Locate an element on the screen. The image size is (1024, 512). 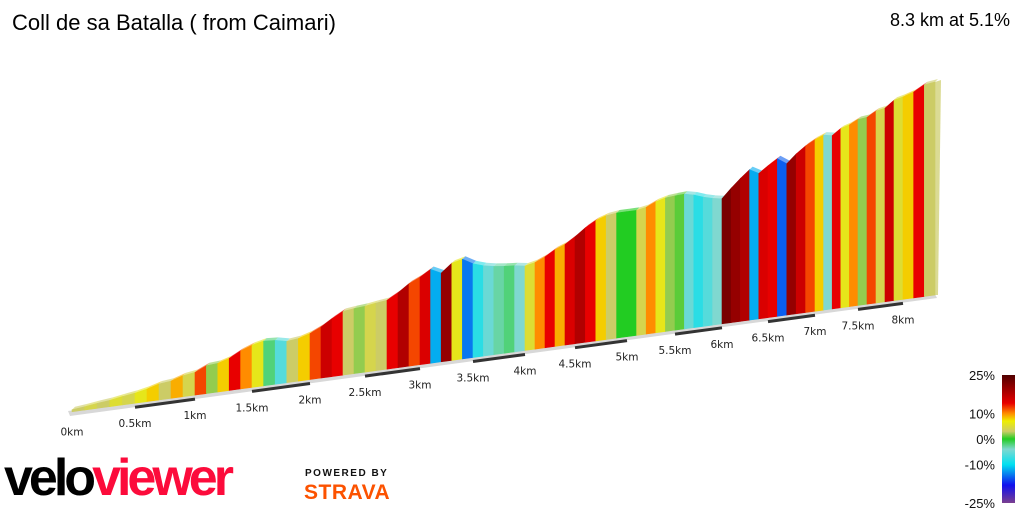
legend-label: -25% is located at coordinates (980, 503).